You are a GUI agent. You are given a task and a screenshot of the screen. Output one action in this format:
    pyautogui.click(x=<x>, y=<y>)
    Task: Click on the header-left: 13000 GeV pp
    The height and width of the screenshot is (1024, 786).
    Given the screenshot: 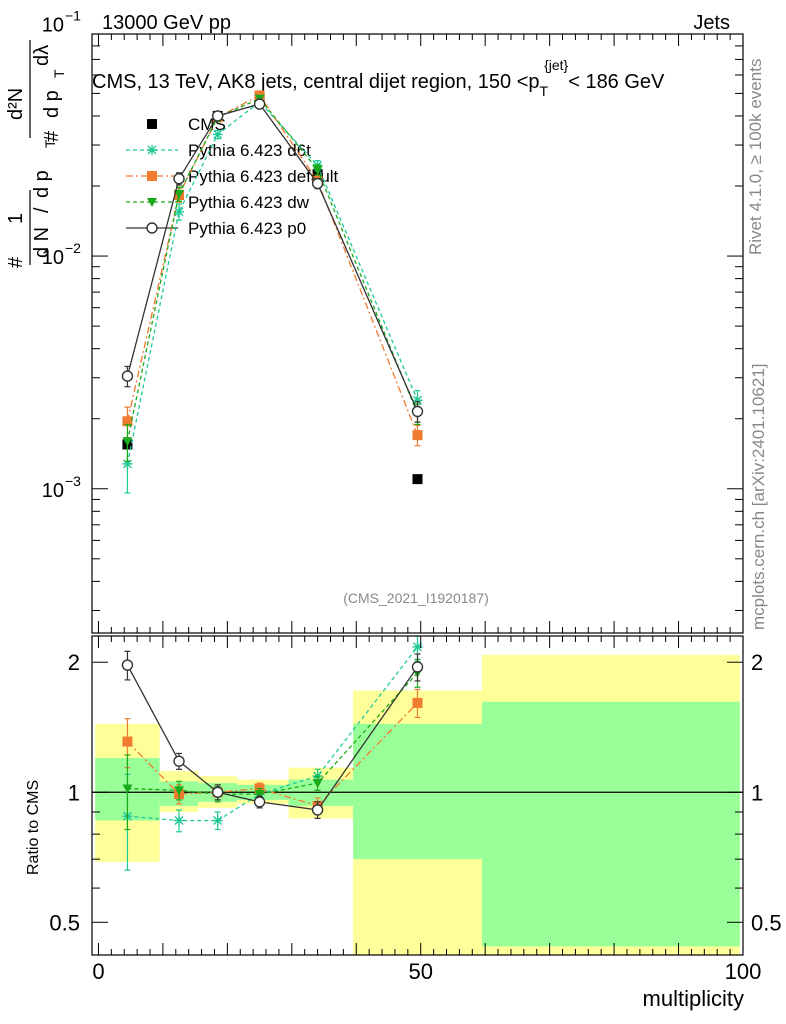 What is the action you would take?
    pyautogui.click(x=166, y=23)
    